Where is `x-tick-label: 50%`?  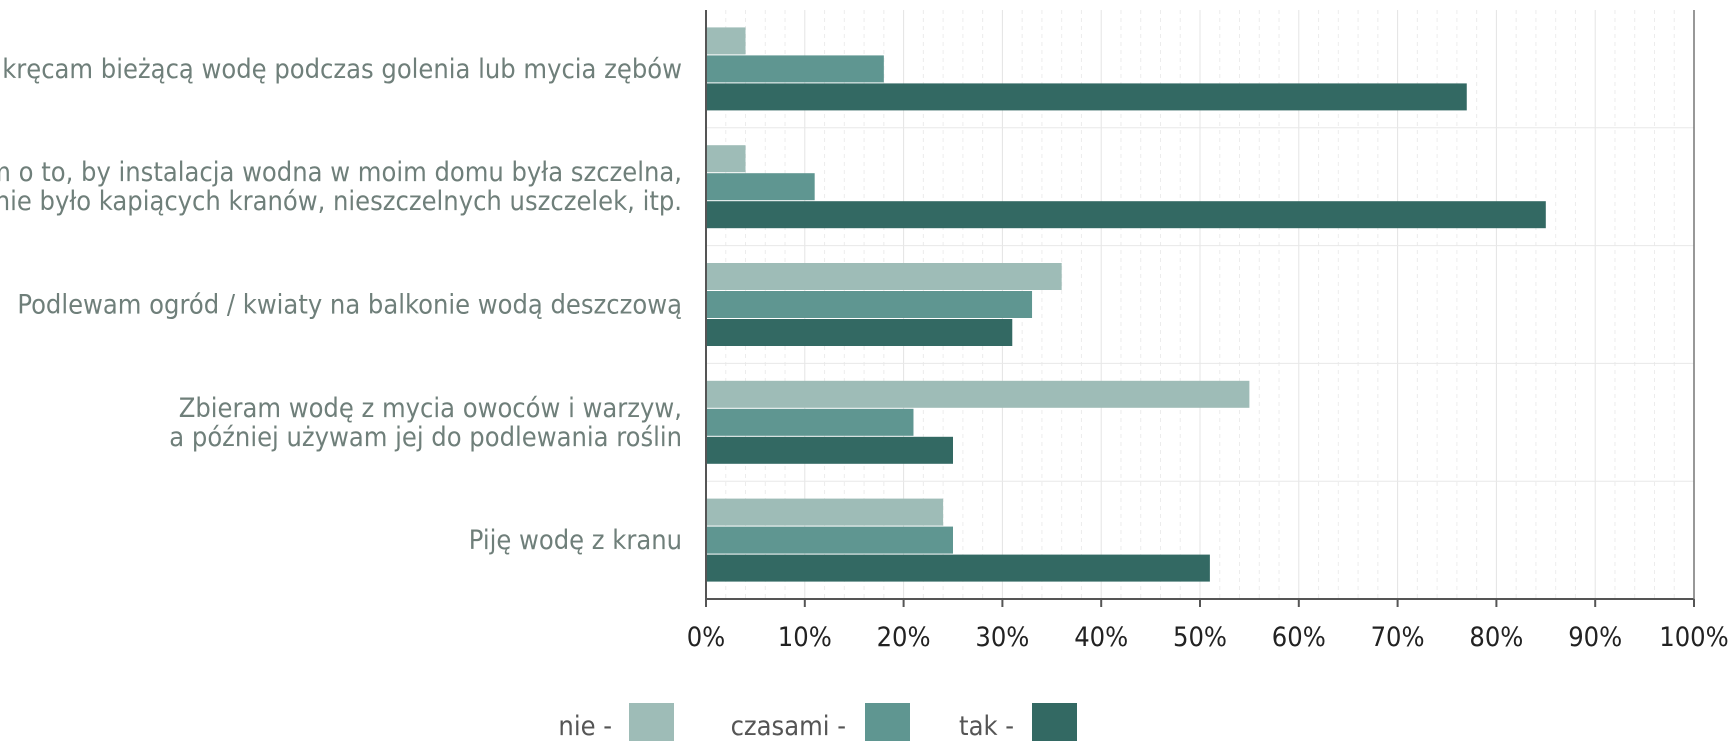
x-tick-label: 50% is located at coordinates (1200, 637).